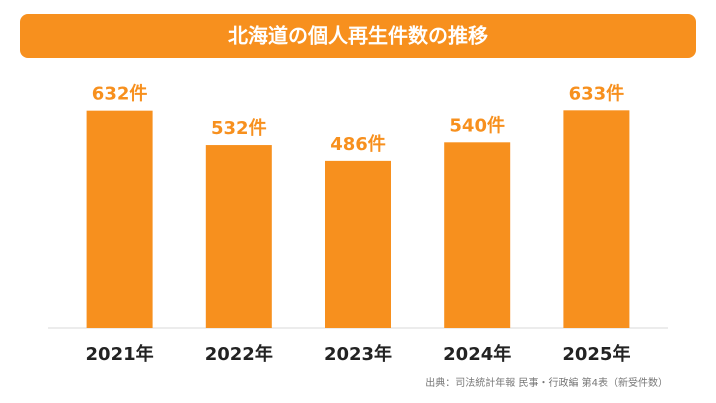 The height and width of the screenshot is (403, 716). I want to click on value-label: 633件, so click(597, 93).